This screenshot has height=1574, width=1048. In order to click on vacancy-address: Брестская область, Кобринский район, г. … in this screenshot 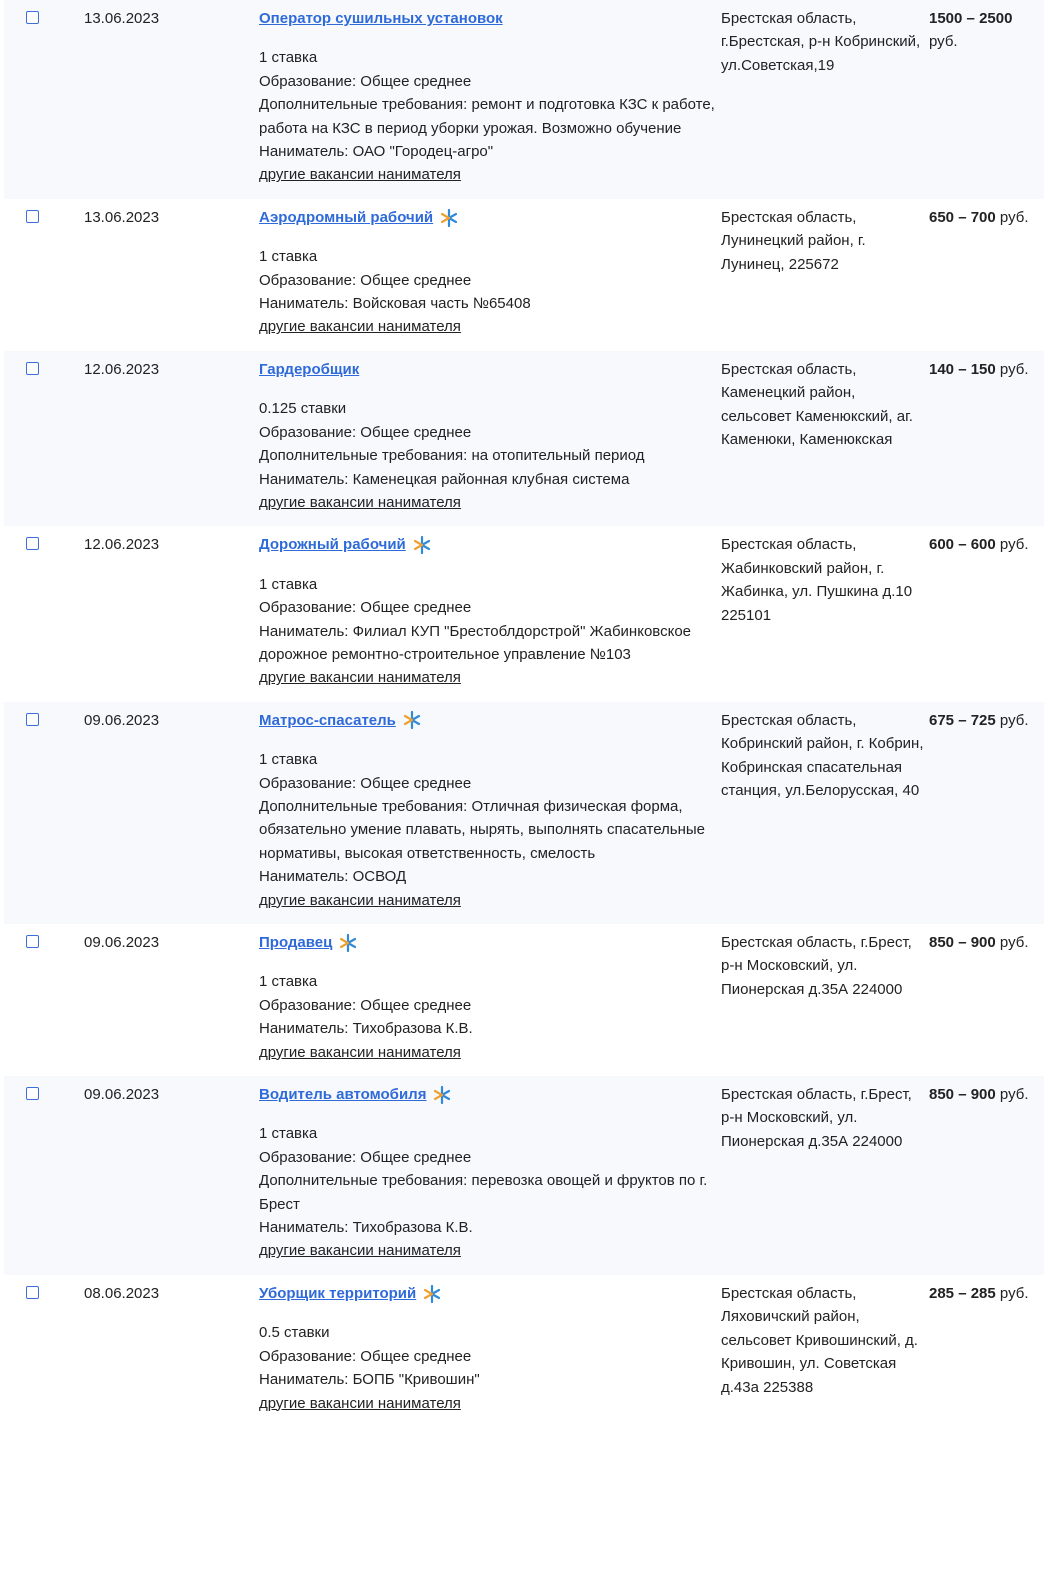, I will do `click(822, 755)`.